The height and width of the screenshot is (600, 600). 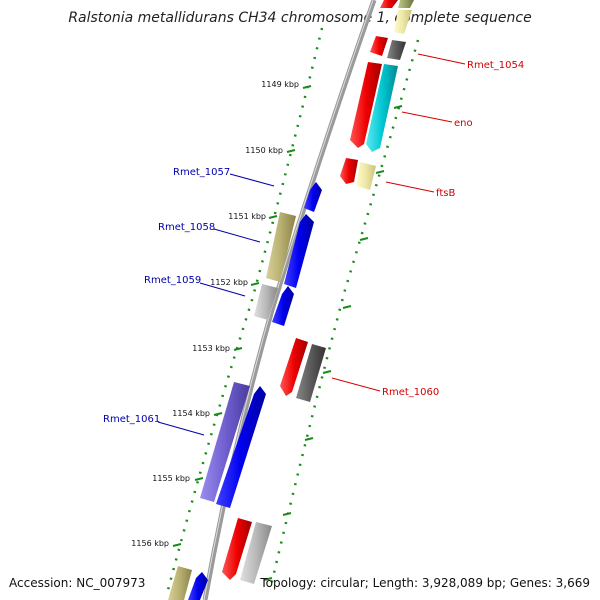 I want to click on accession-text: Accession: NC_007973, so click(x=77, y=583).